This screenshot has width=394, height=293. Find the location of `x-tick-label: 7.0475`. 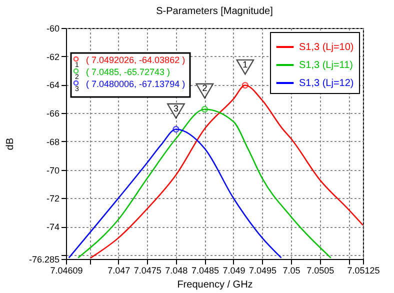

x-tick-label: 7.0475 is located at coordinates (148, 271).